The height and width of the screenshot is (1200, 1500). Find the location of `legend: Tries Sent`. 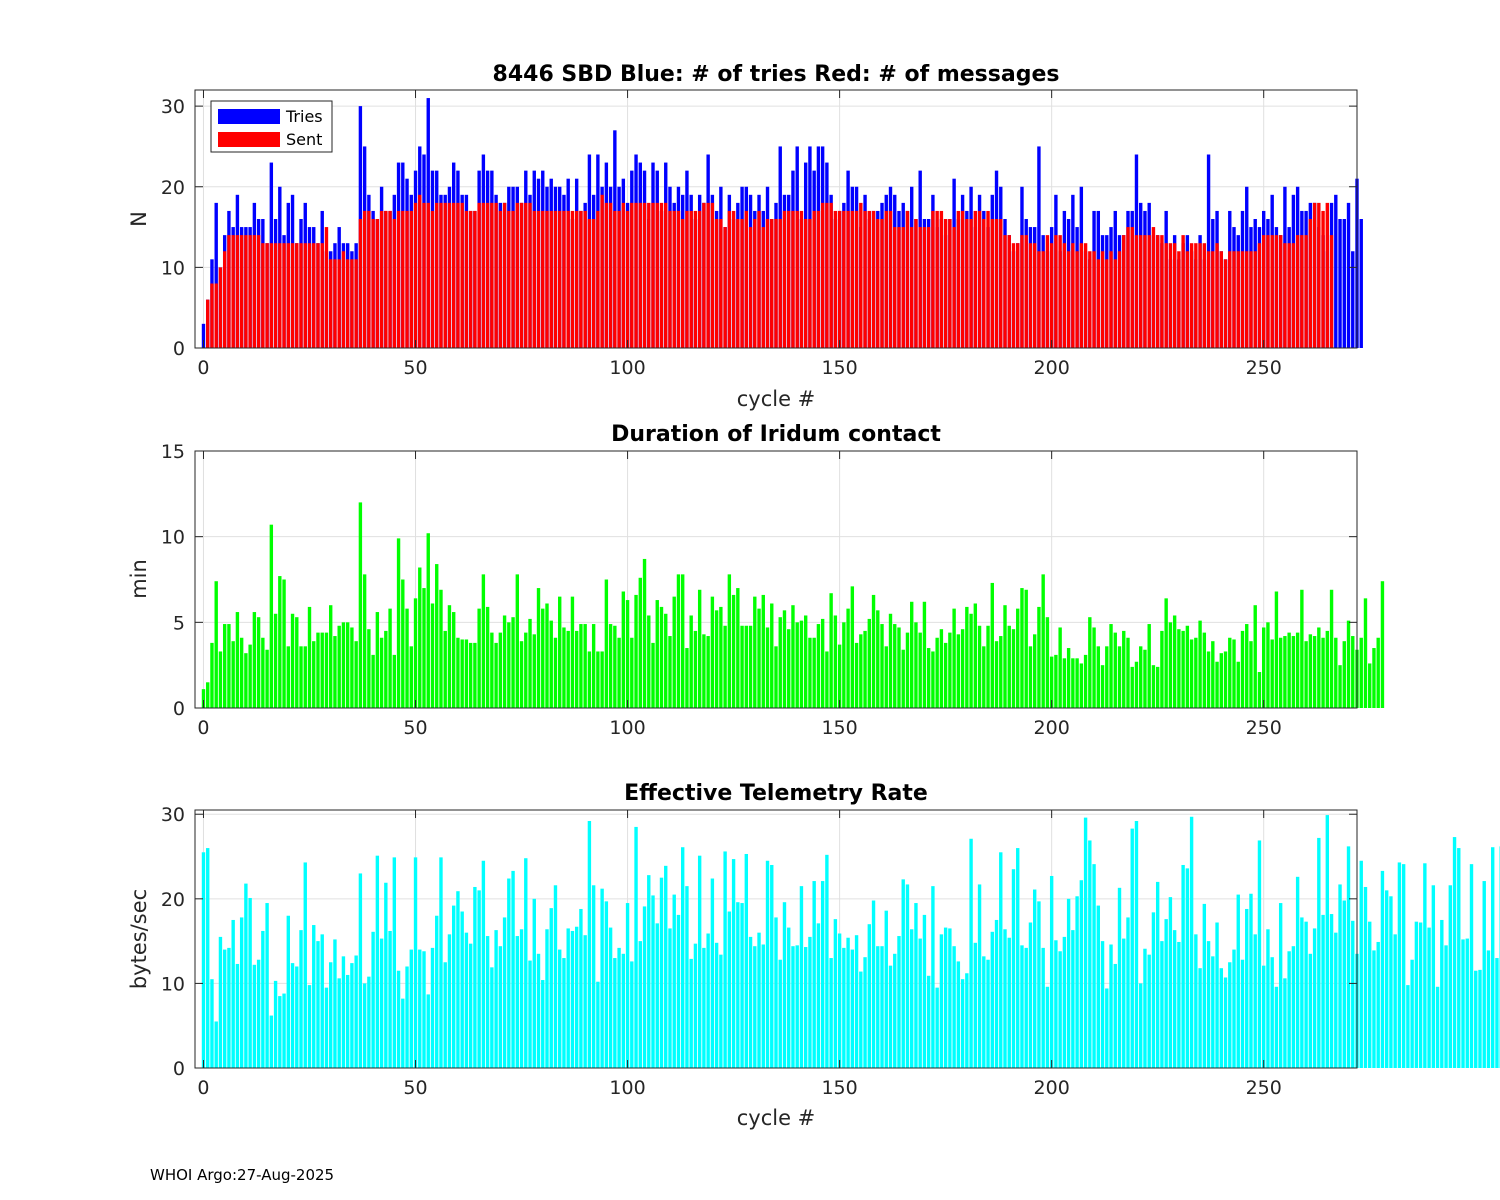

legend: Tries Sent is located at coordinates (271, 126).